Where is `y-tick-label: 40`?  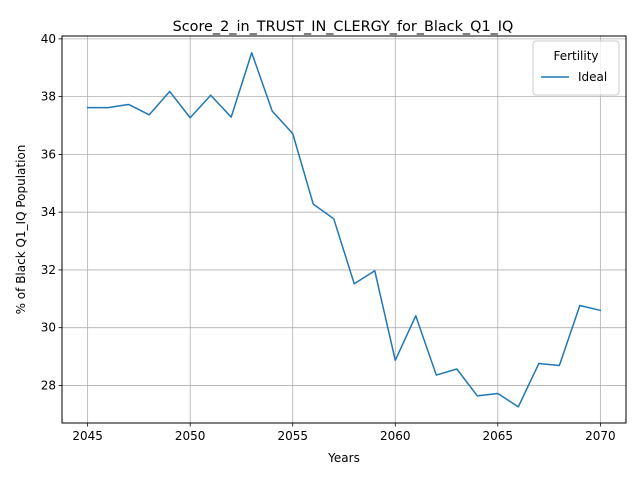 y-tick-label: 40 is located at coordinates (48, 39).